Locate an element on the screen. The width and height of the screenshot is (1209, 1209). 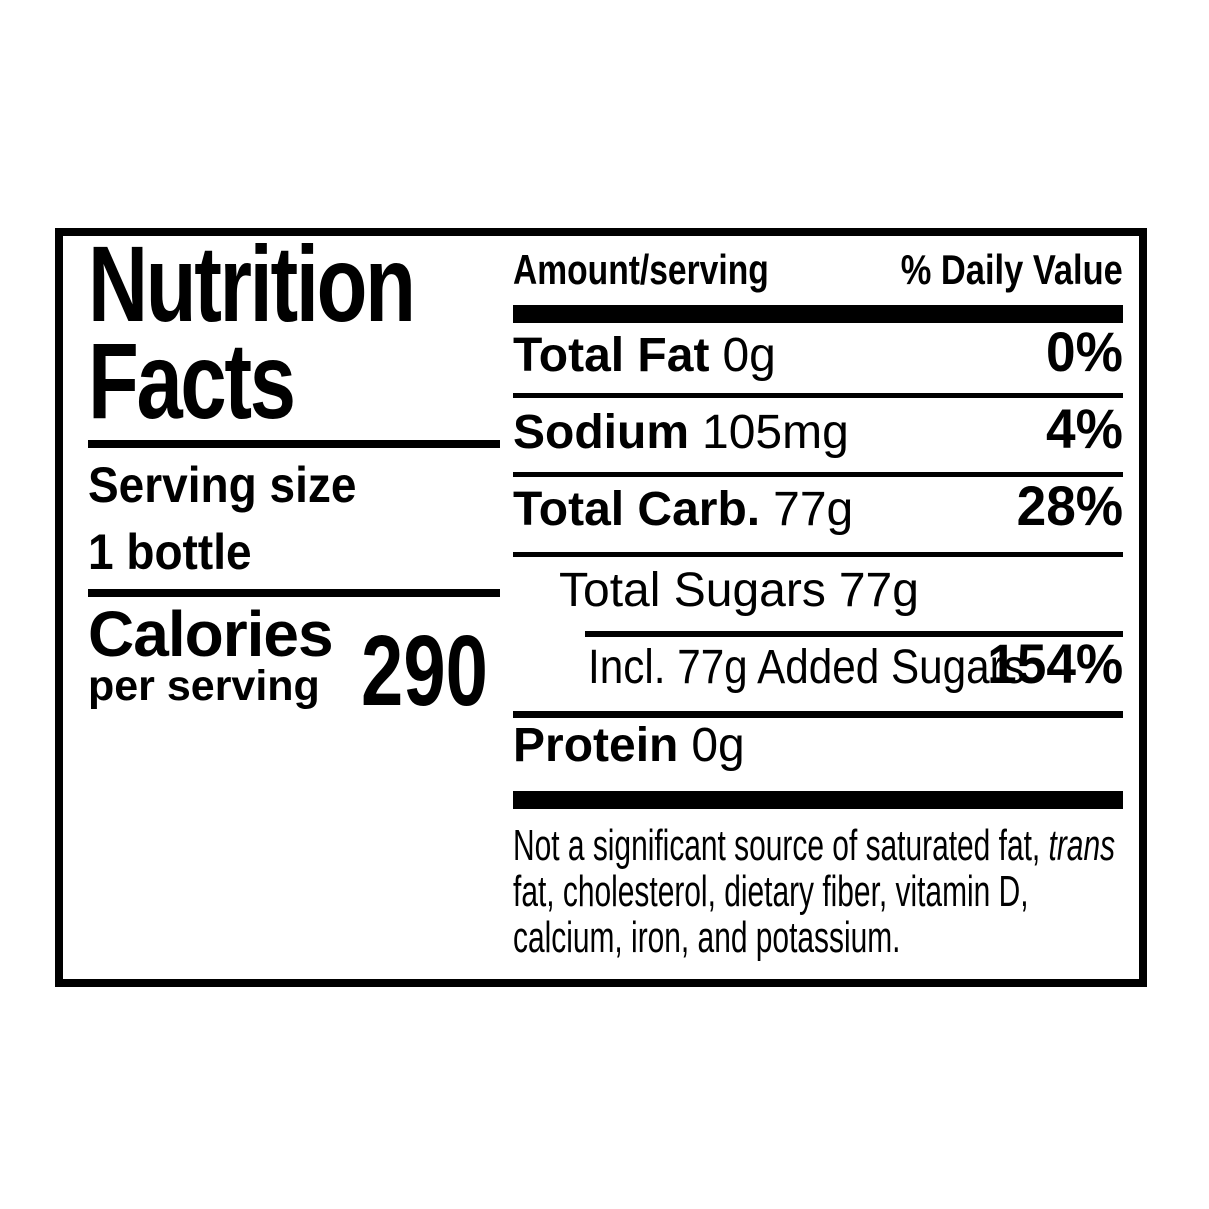
row-protein: Protein 0g is located at coordinates (818, 753).